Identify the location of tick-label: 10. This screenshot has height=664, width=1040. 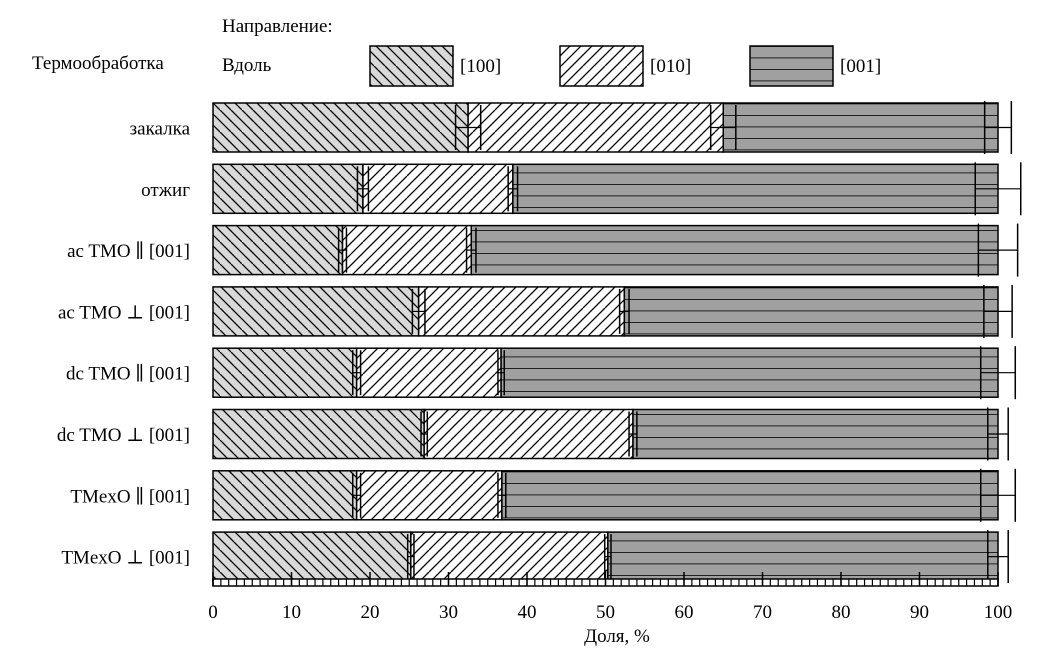
(291, 612).